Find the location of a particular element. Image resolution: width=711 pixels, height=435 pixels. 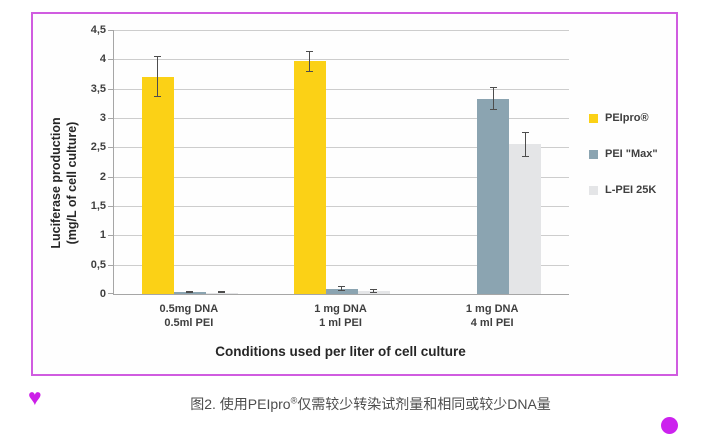

legend-label: PEI "Max" is located at coordinates (631, 154).